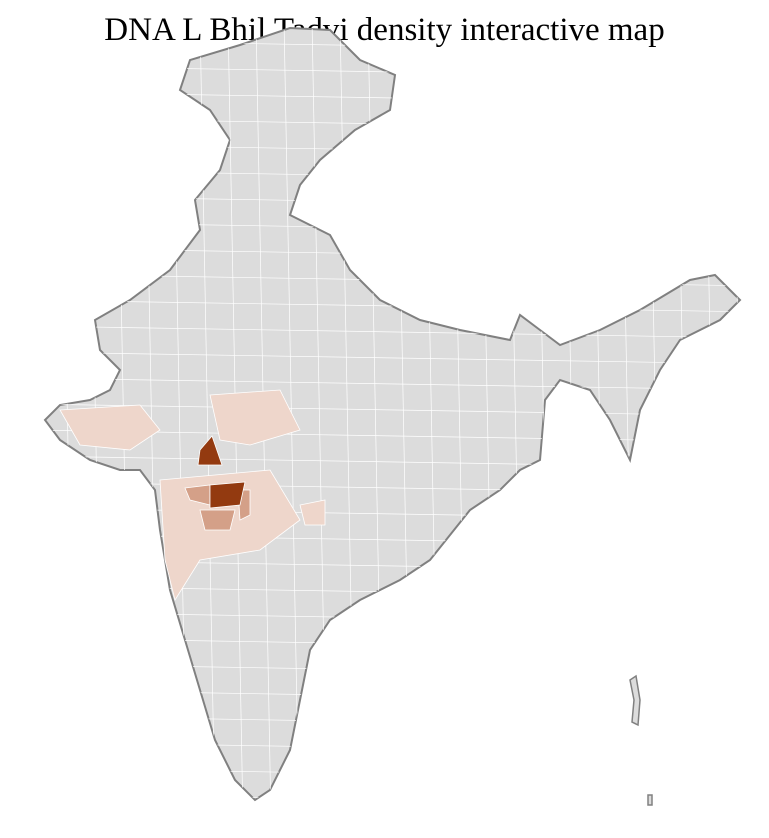 Image resolution: width=769 pixels, height=838 pixels. Describe the element at coordinates (110, 427) in the screenshot. I see `district-gujarat-low` at that location.